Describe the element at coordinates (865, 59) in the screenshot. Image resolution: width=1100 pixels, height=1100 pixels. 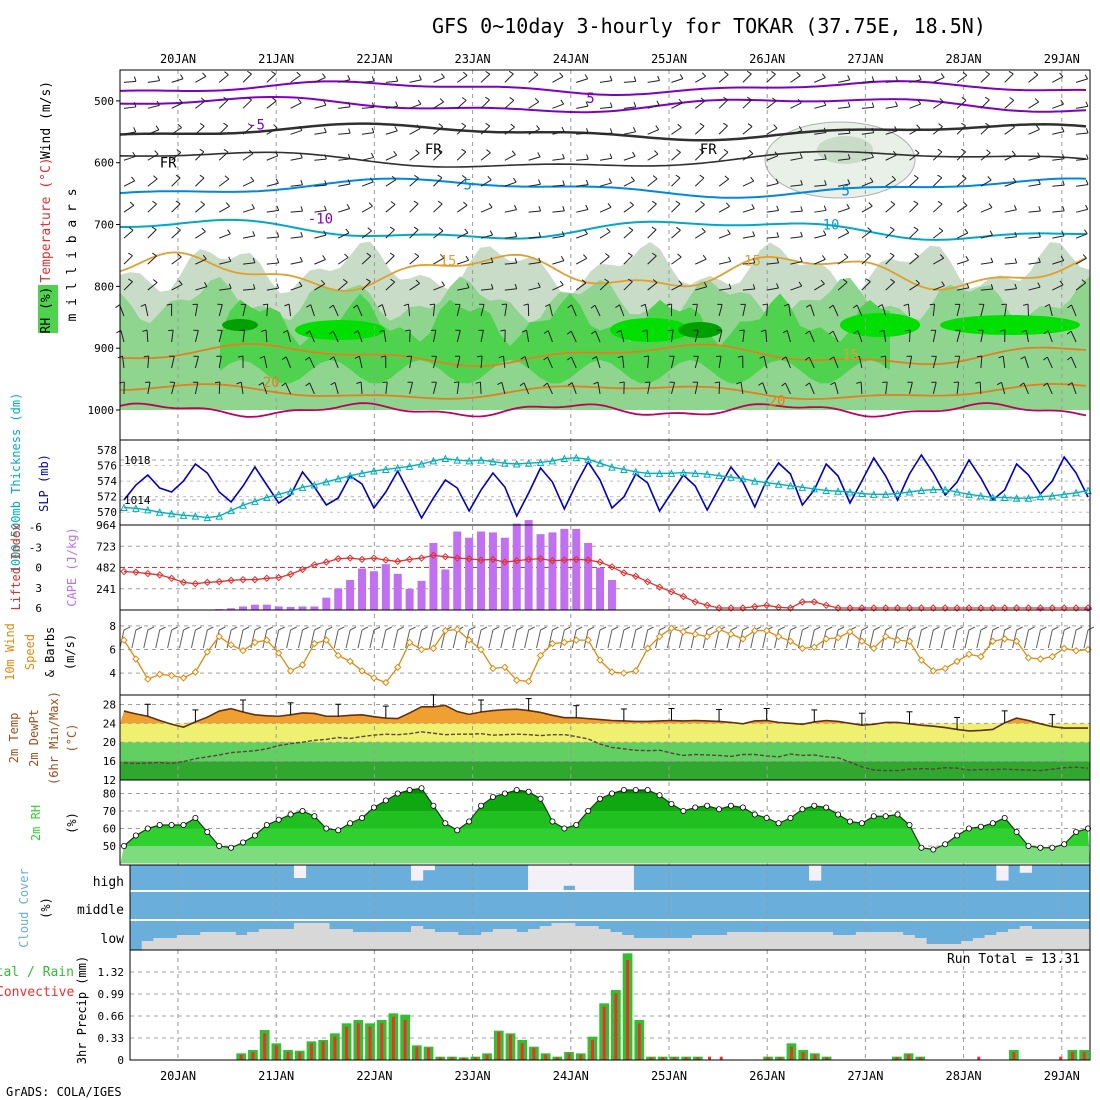
I see `date-label-top: 27JAN` at that location.